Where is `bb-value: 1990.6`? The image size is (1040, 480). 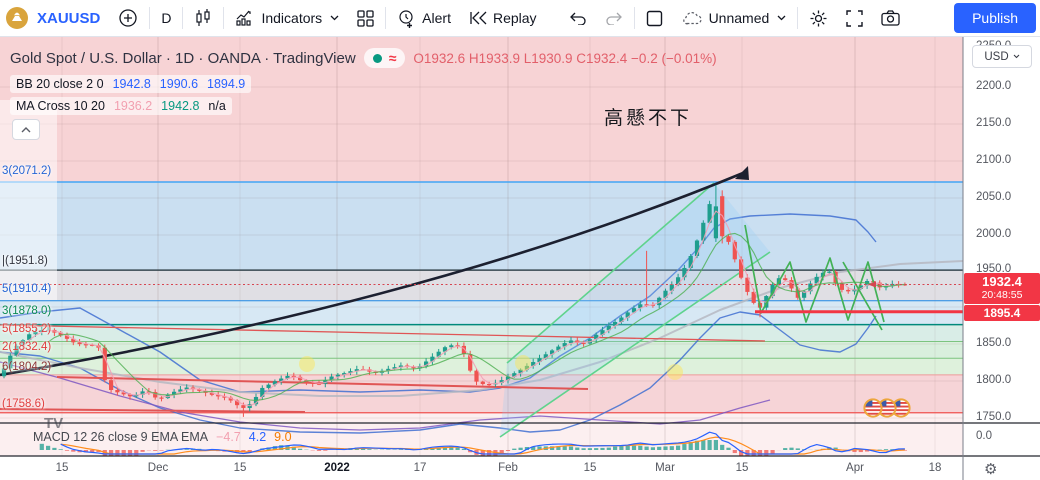 bb-value: 1990.6 is located at coordinates (179, 84).